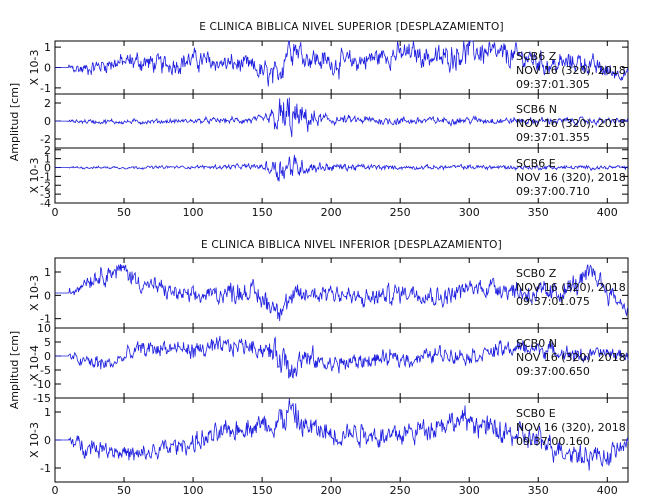  I want to click on x-tick-label-1-0: 0, so click(55, 490).